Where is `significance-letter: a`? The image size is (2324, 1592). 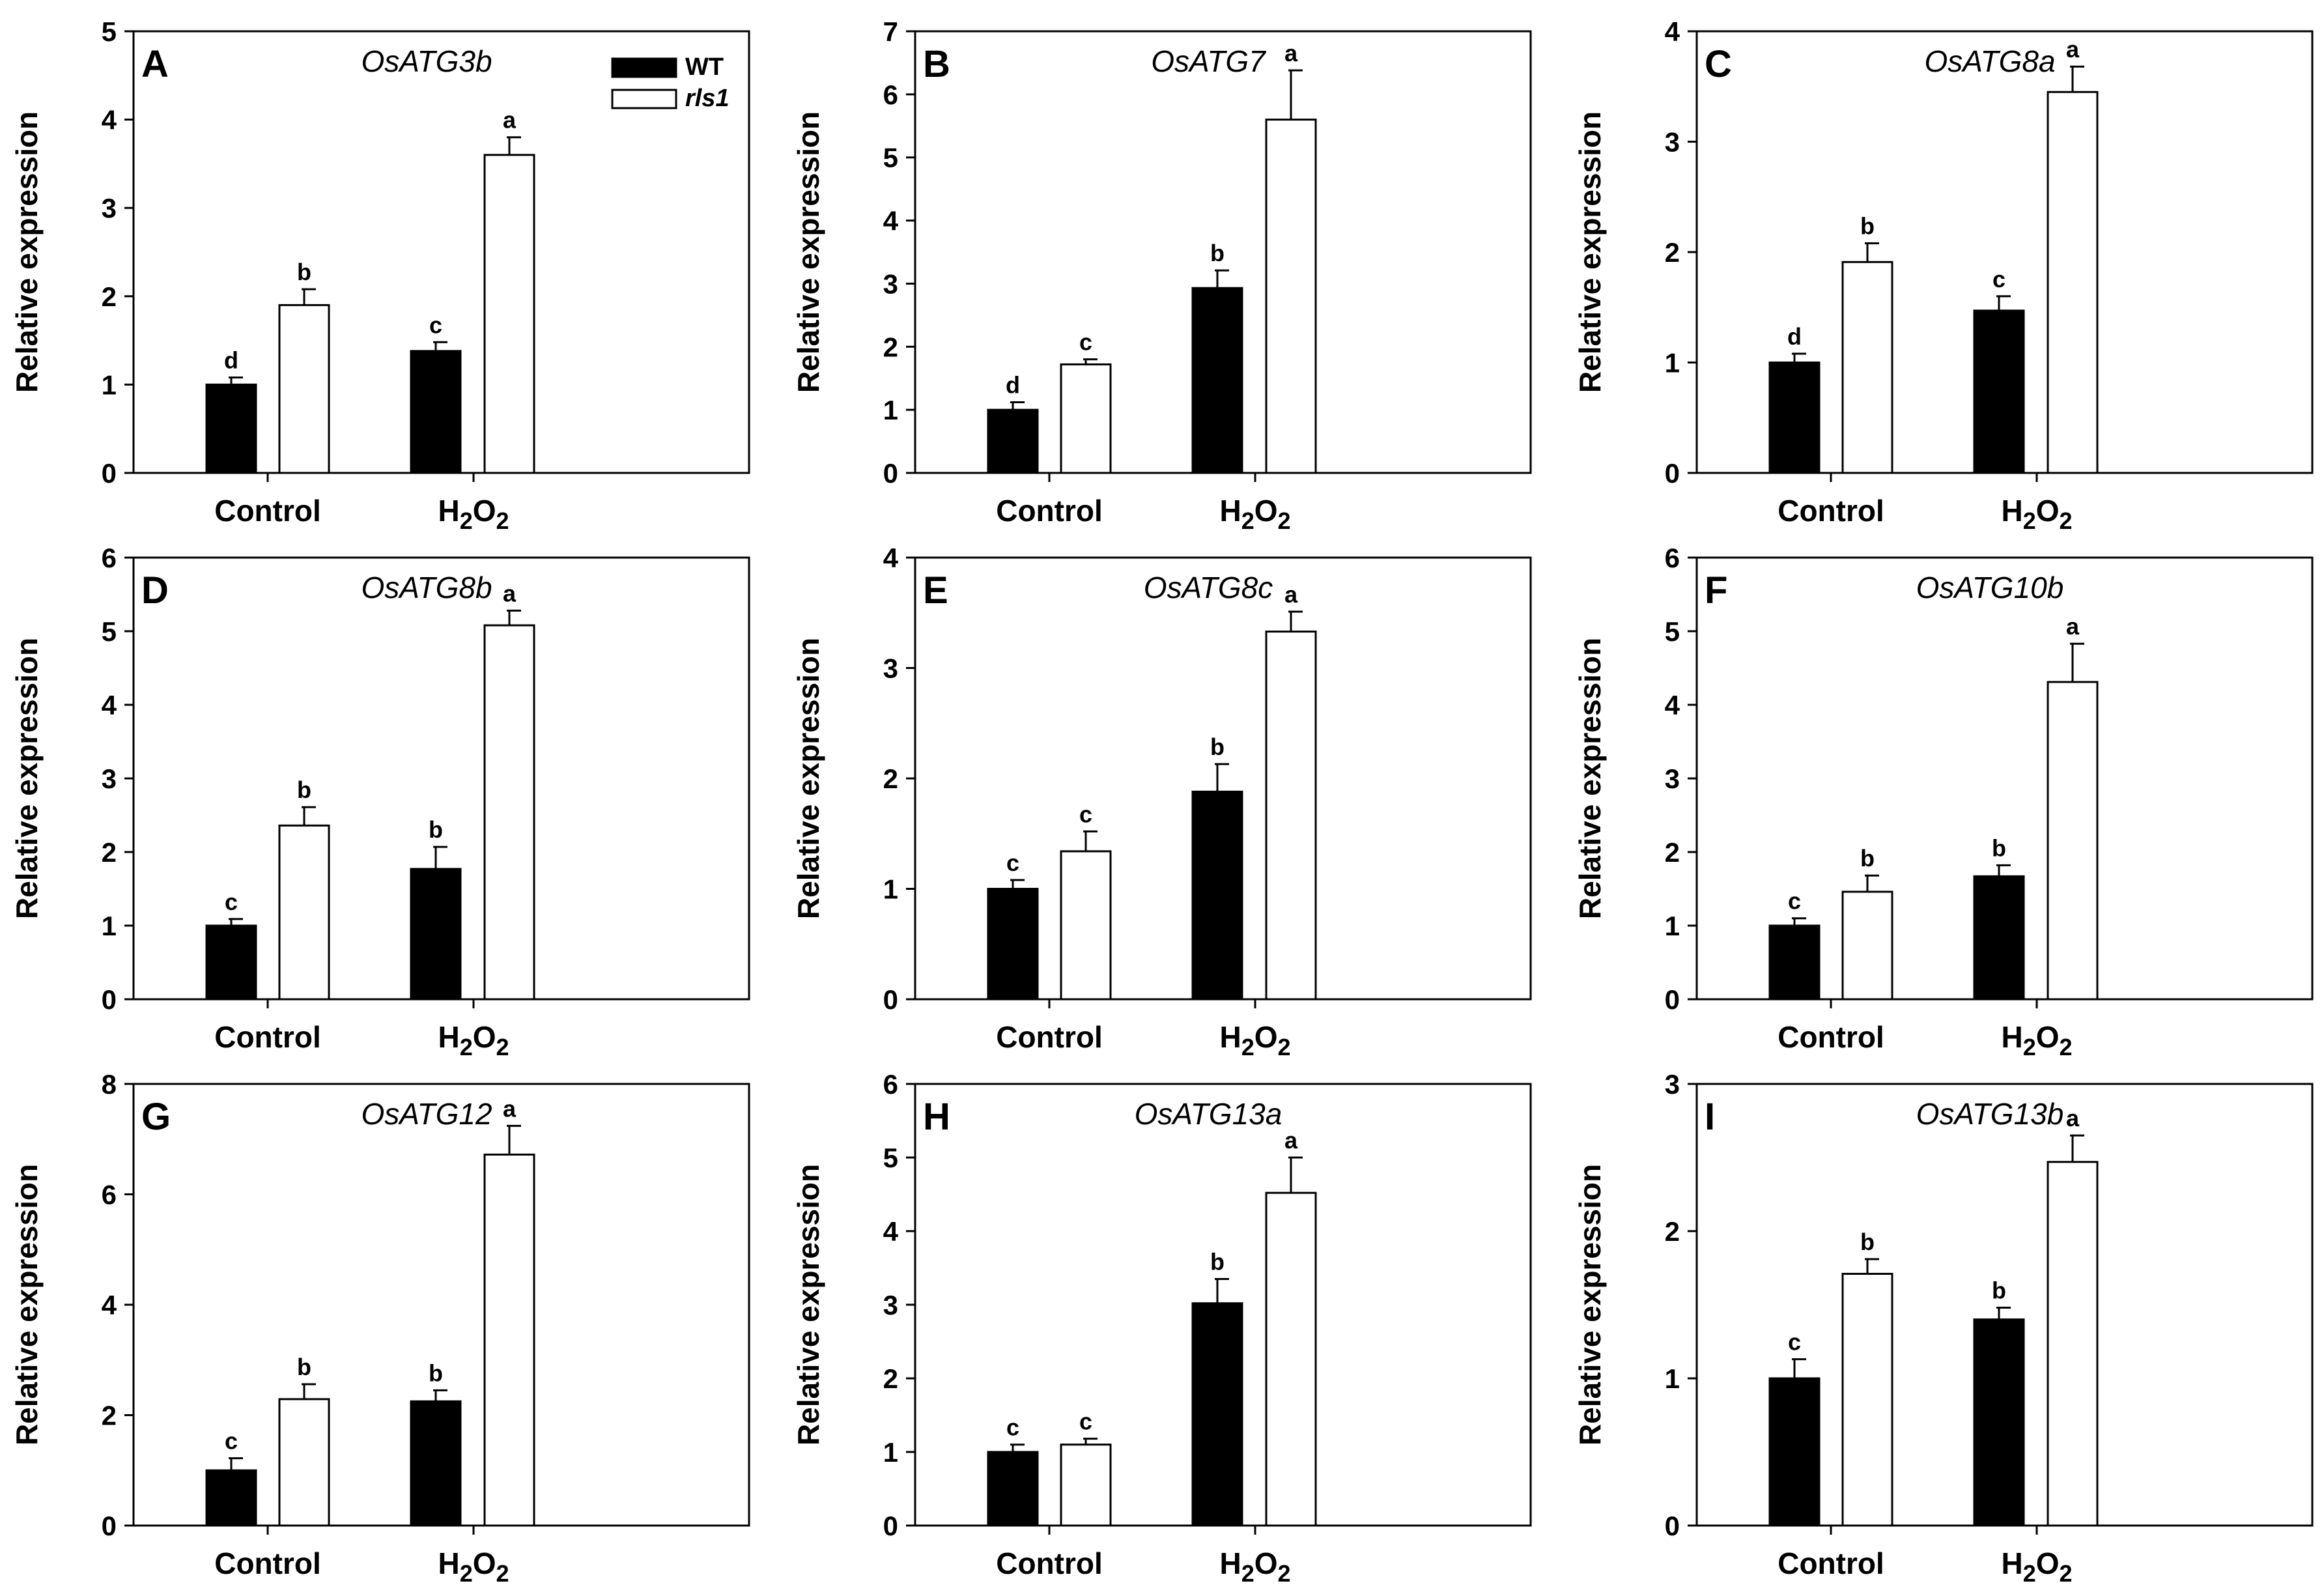 significance-letter: a is located at coordinates (1291, 1140).